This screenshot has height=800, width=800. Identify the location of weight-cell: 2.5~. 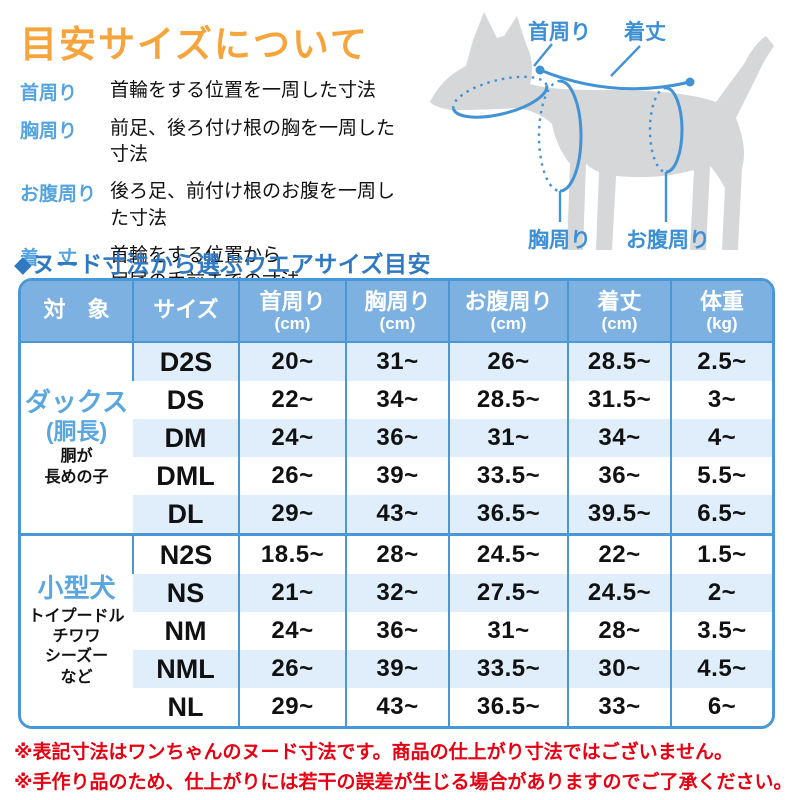
(721, 361).